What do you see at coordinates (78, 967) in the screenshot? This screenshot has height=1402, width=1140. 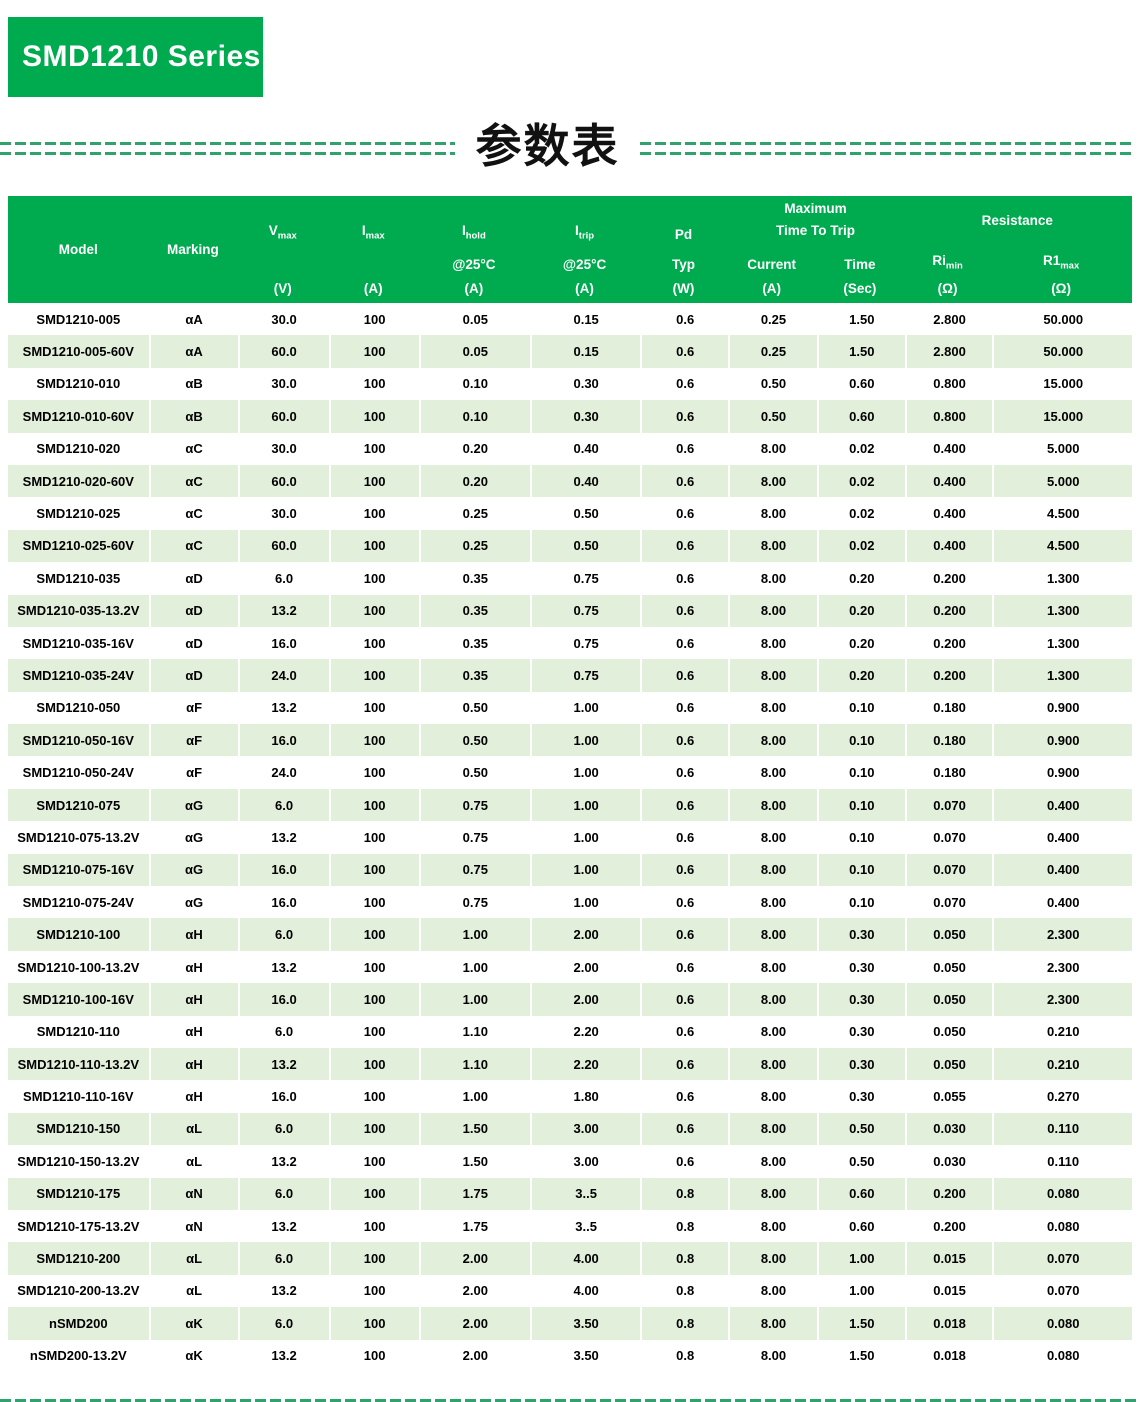 I see `cell-model: SMD1210-100-13.2V` at bounding box center [78, 967].